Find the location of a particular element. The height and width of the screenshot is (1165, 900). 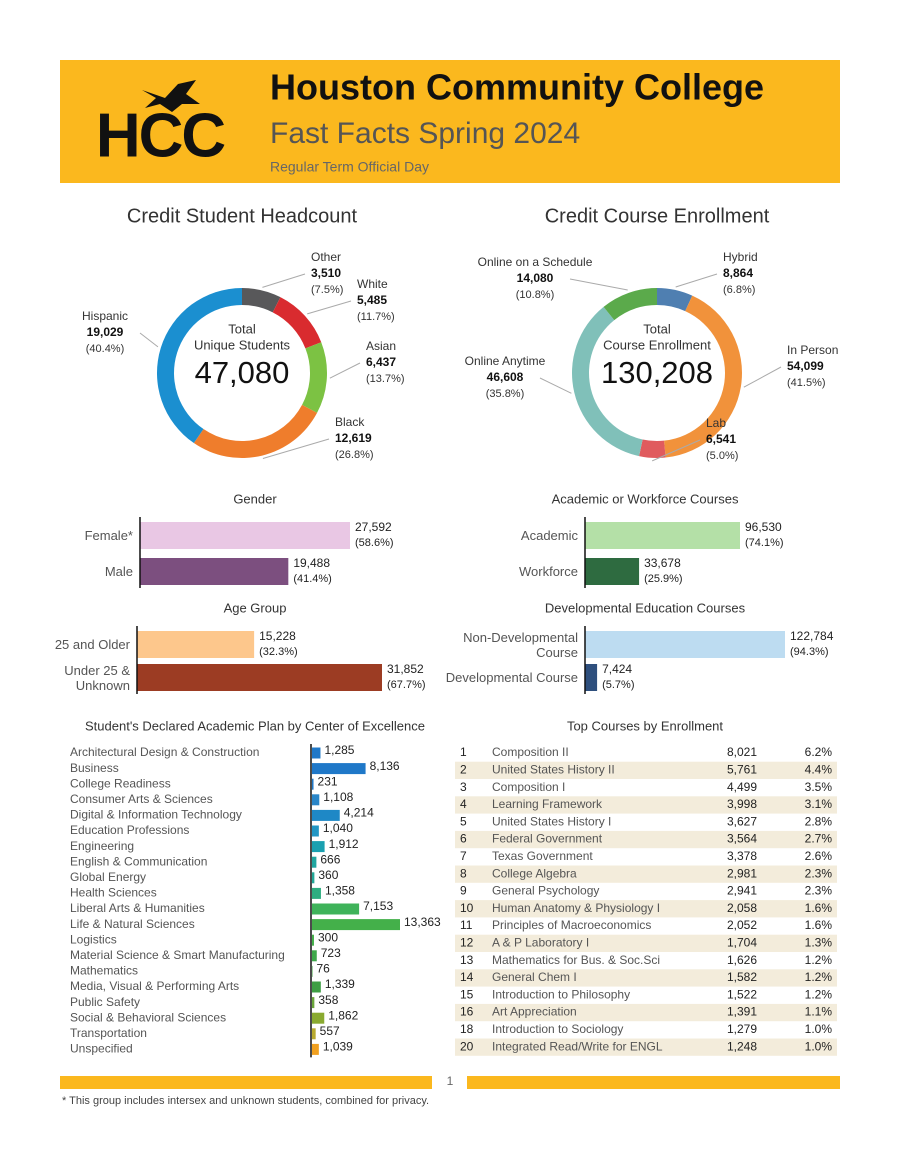

course: Introduction to Sociology is located at coordinates (557, 1029).